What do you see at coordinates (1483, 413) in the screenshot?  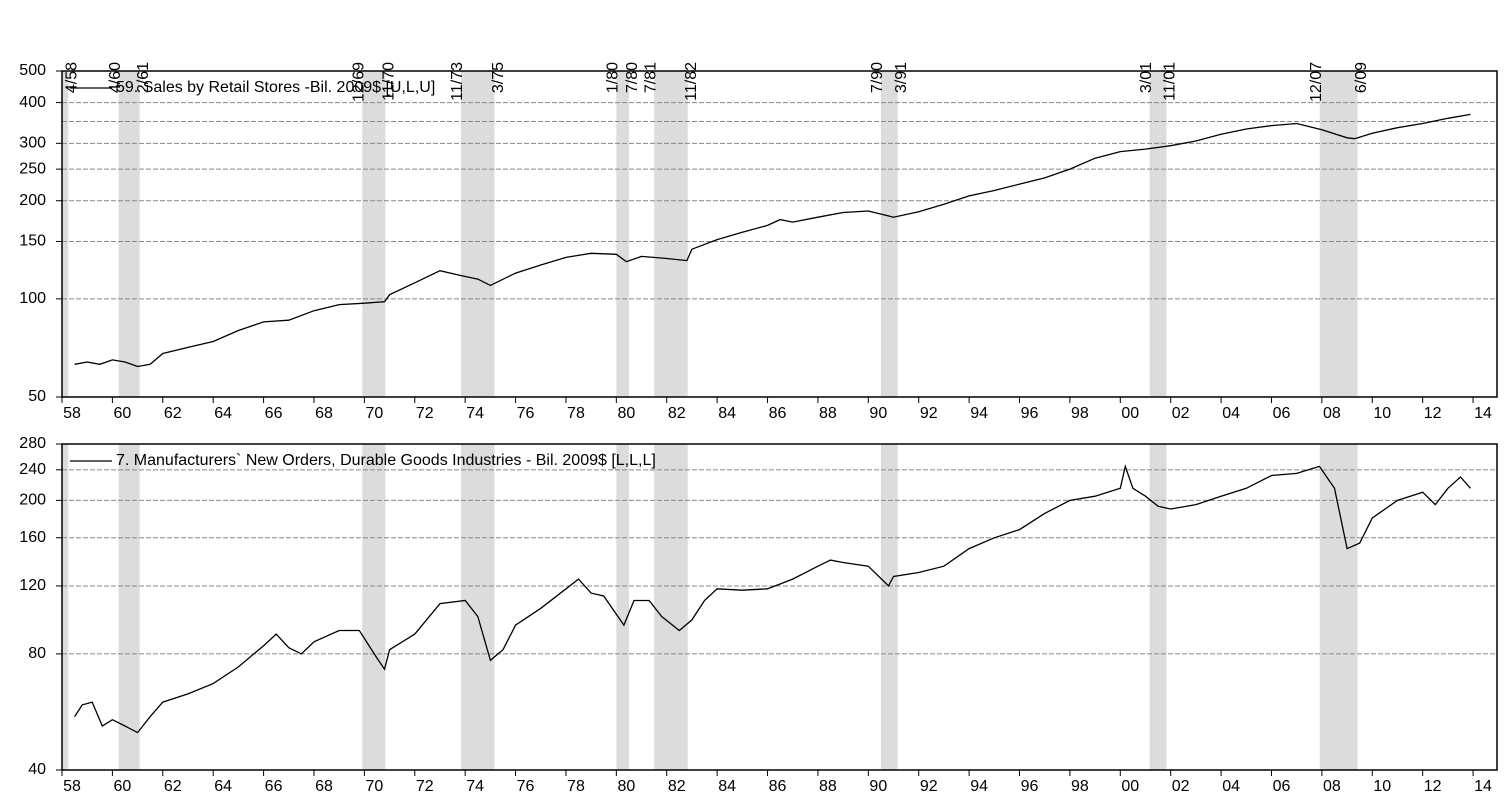 I see `x-tick-label: 14` at bounding box center [1483, 413].